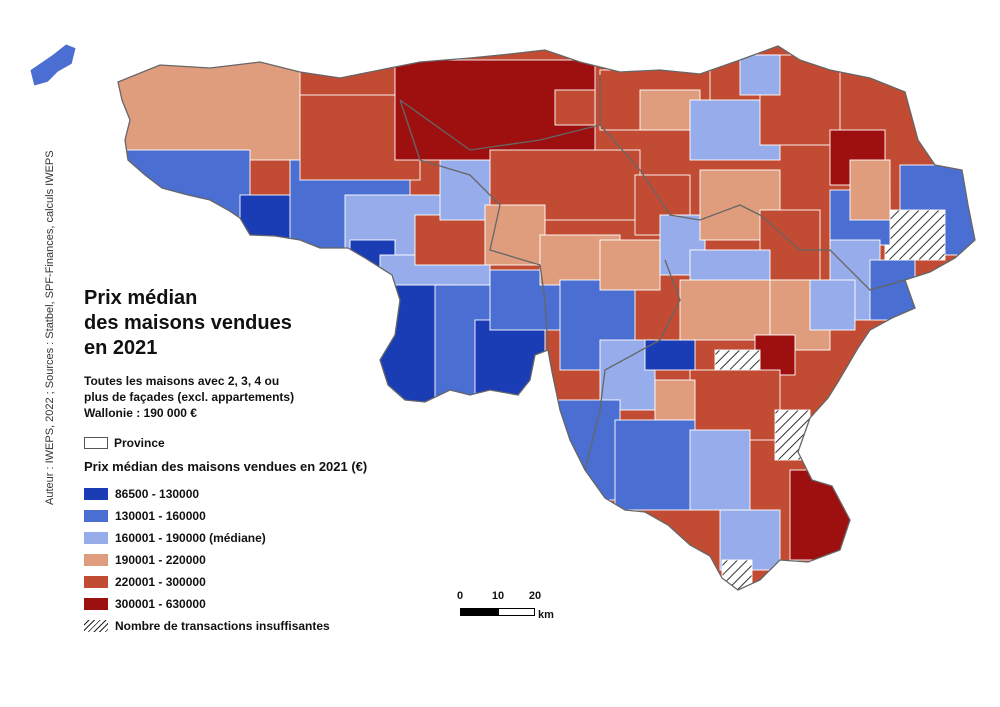  What do you see at coordinates (735, 405) in the screenshot?
I see `region-libramont` at bounding box center [735, 405].